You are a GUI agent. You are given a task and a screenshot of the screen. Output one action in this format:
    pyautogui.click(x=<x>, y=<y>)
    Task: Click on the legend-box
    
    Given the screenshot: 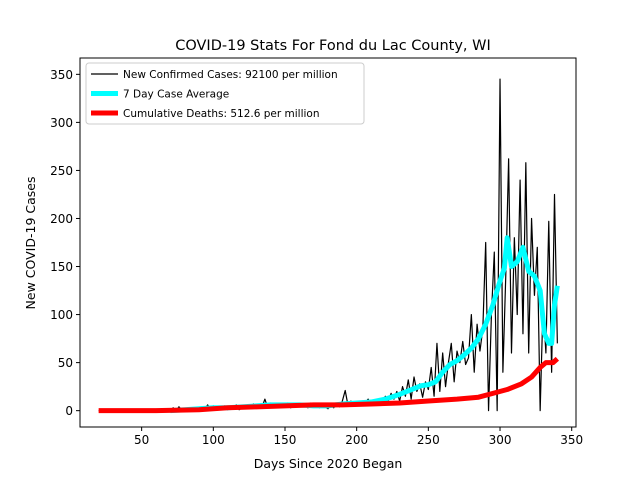 What is the action you would take?
    pyautogui.click(x=225, y=93)
    